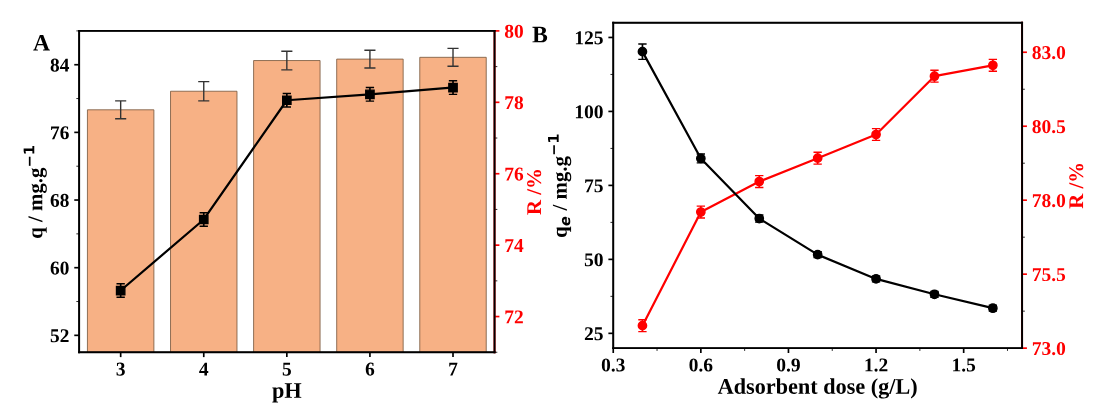  Describe the element at coordinates (589, 38) in the screenshot. I see `y-tick-label: 125` at that location.